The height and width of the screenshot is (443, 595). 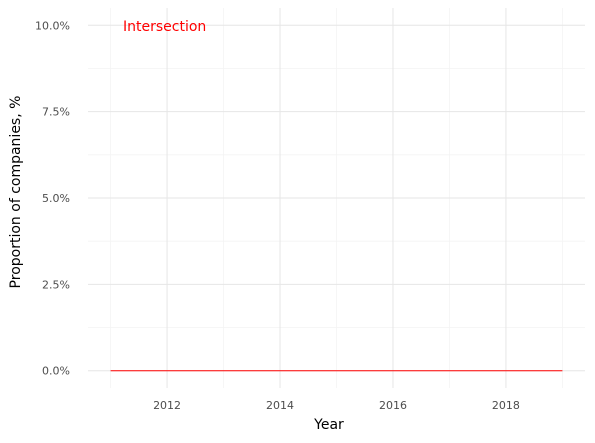 What do you see at coordinates (167, 405) in the screenshot?
I see `x-tick-label: 2012` at bounding box center [167, 405].